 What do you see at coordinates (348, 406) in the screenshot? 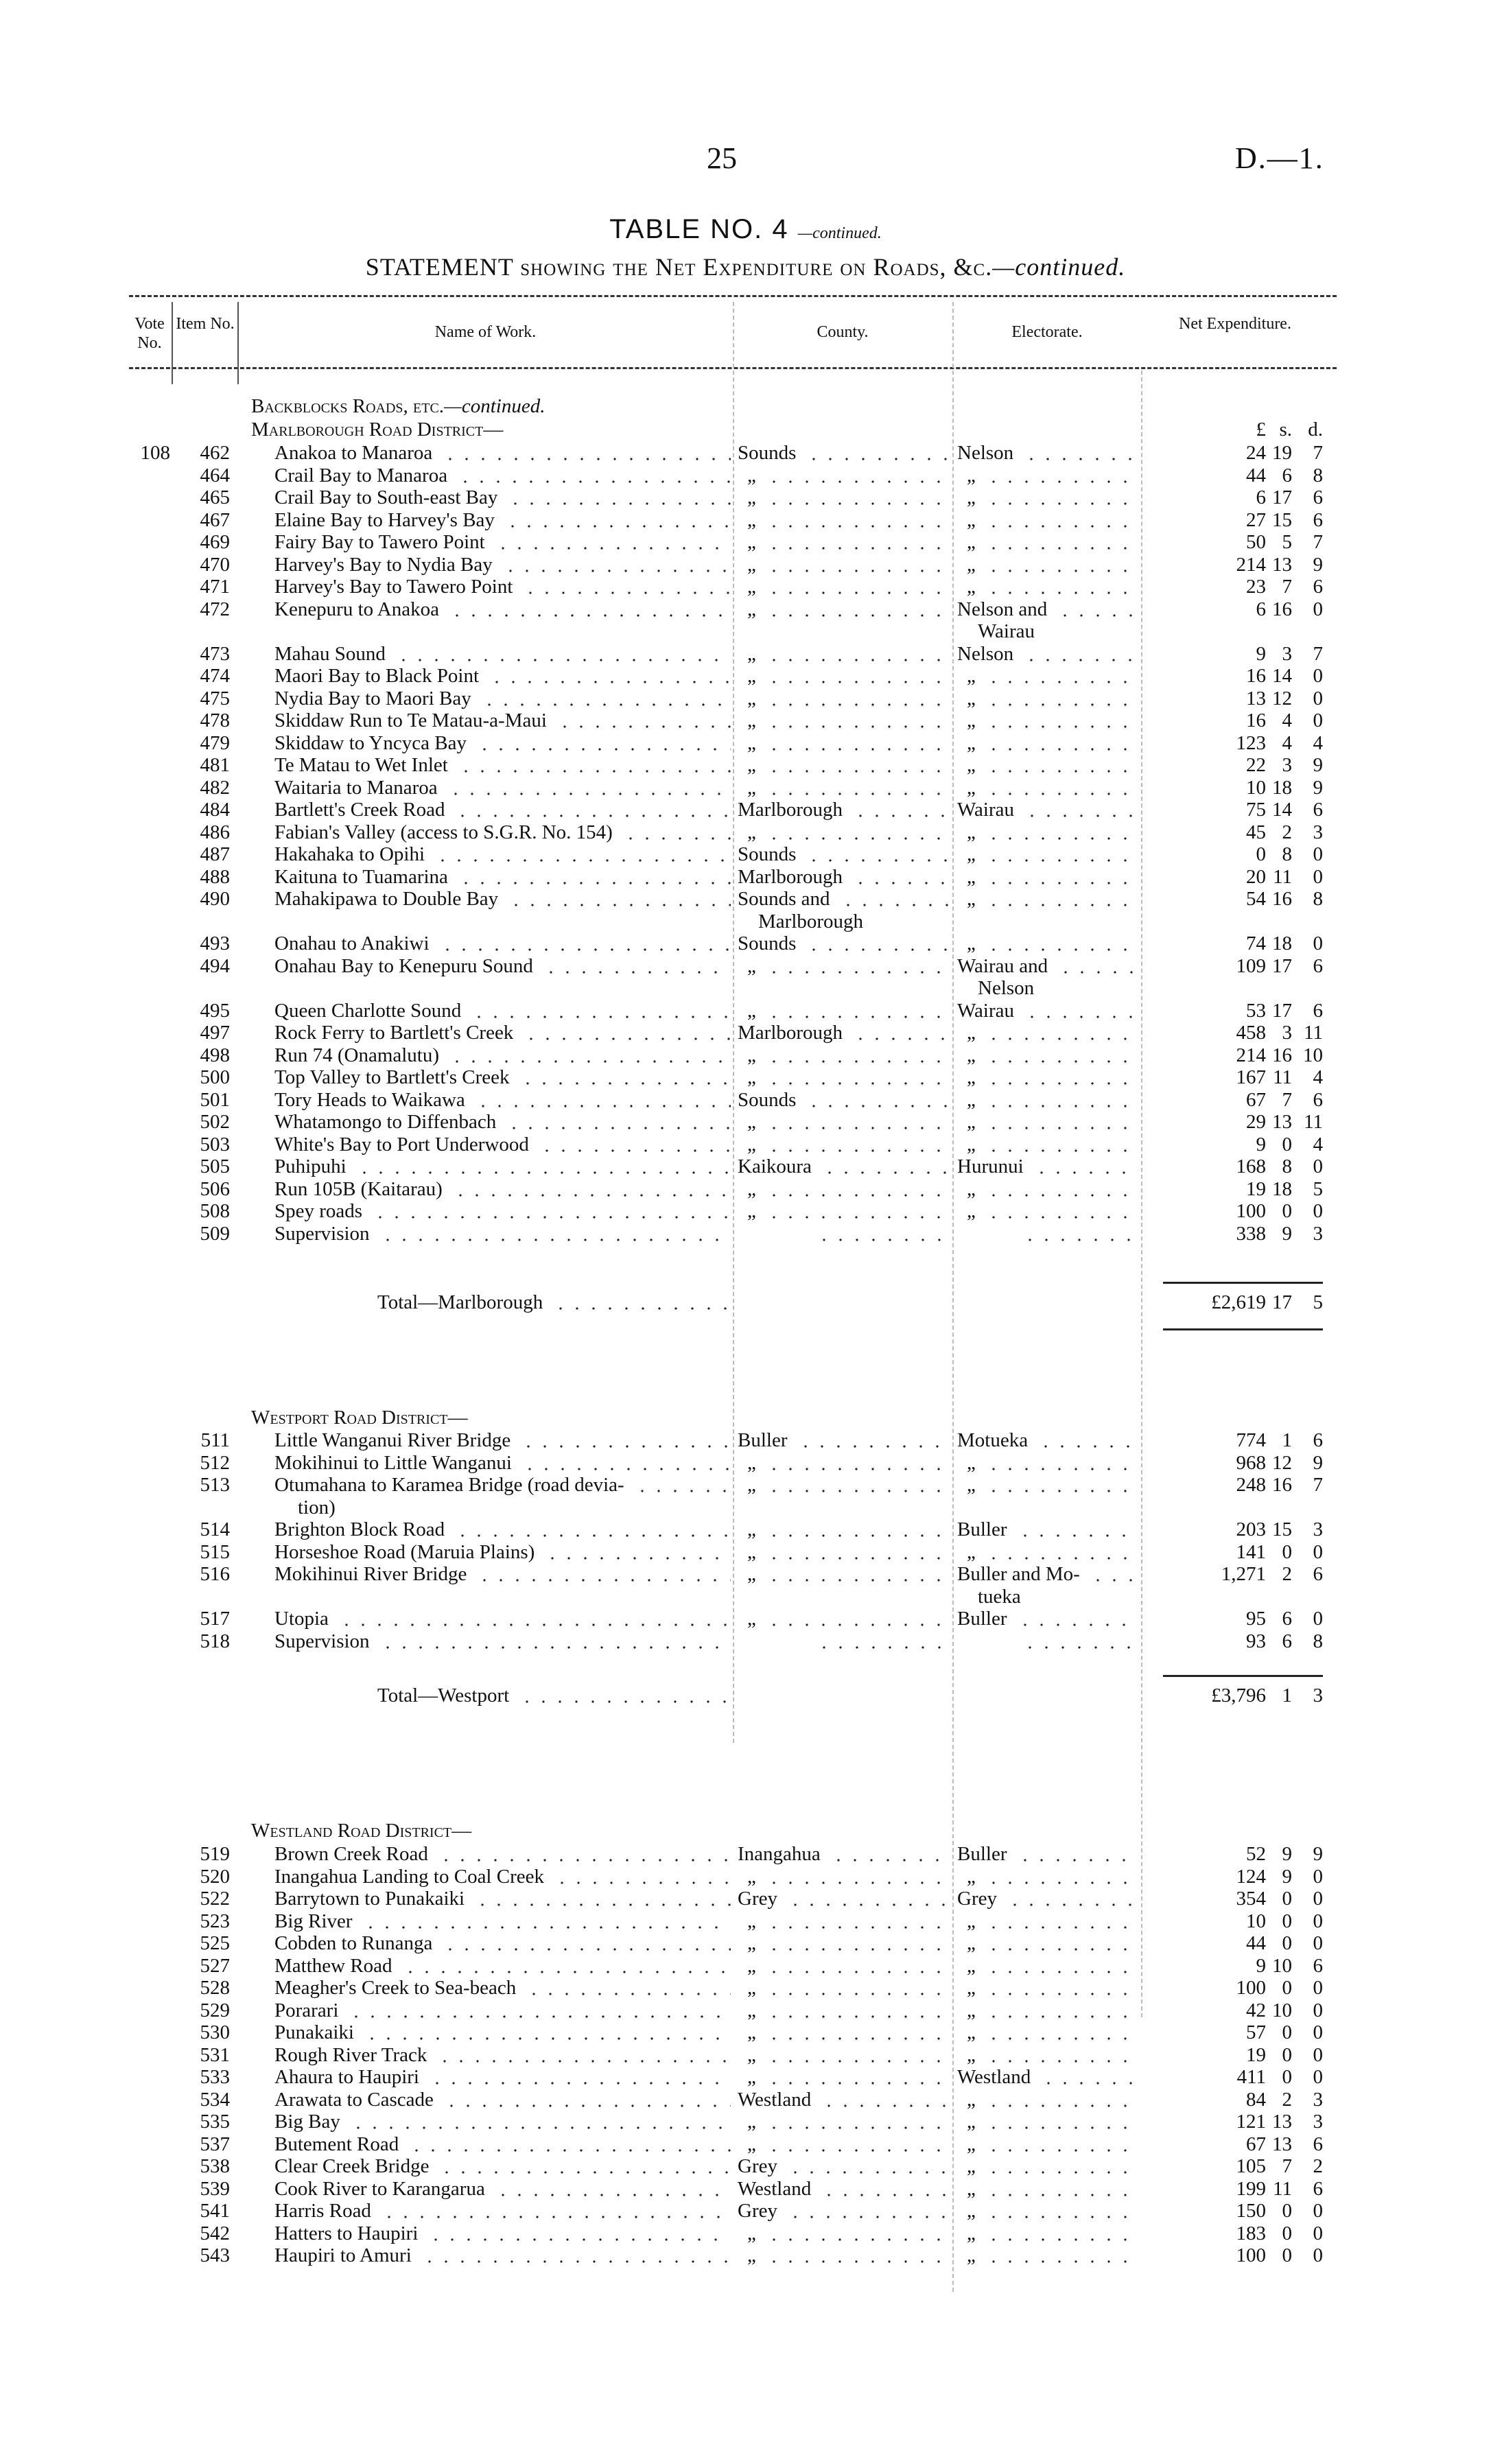
I see `group-heading-text: Backblocks Roads, etc.` at bounding box center [348, 406].